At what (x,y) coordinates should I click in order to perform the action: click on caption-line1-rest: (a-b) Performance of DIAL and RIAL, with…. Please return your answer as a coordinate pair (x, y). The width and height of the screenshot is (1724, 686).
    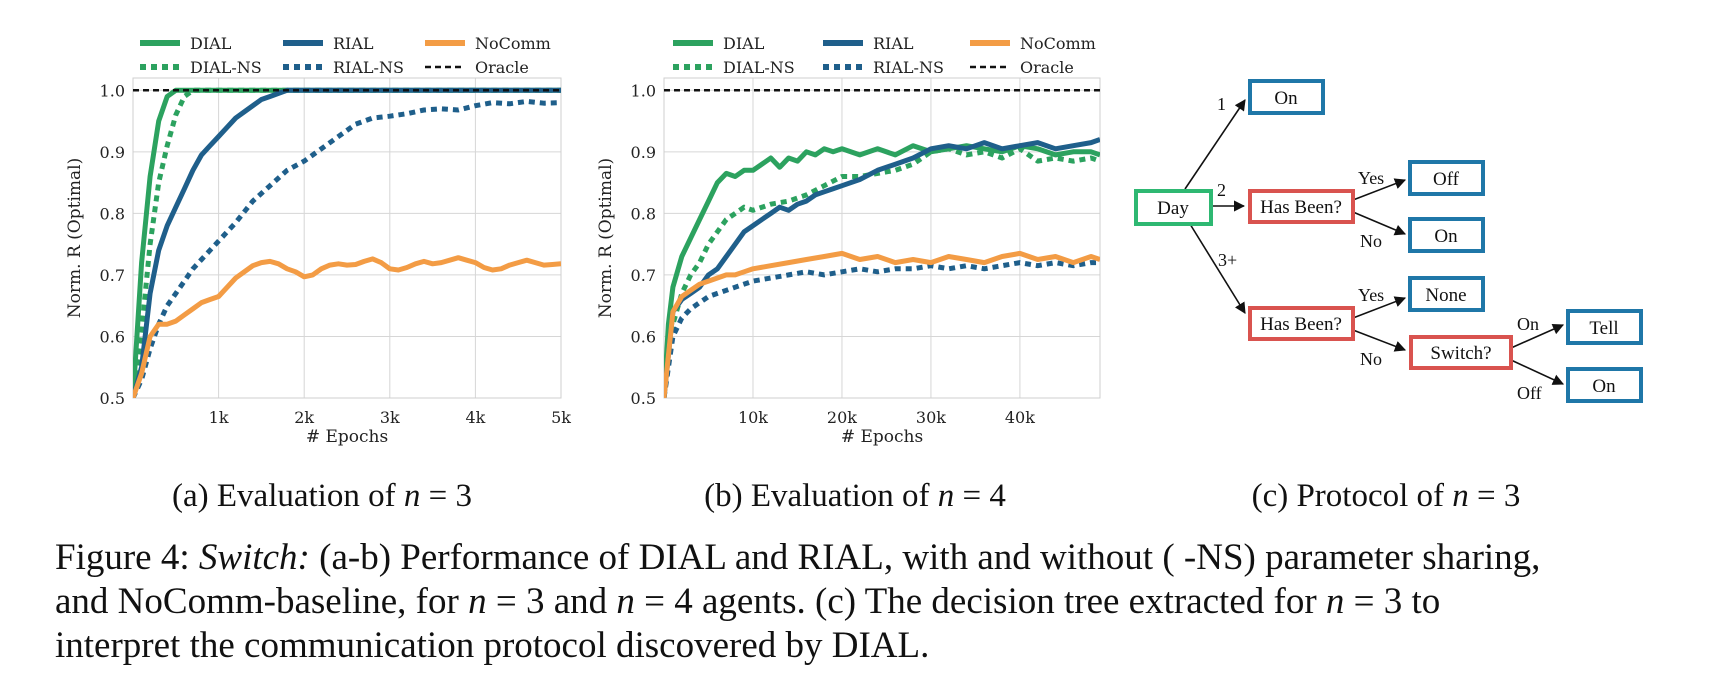
    Looking at the image, I should click on (925, 557).